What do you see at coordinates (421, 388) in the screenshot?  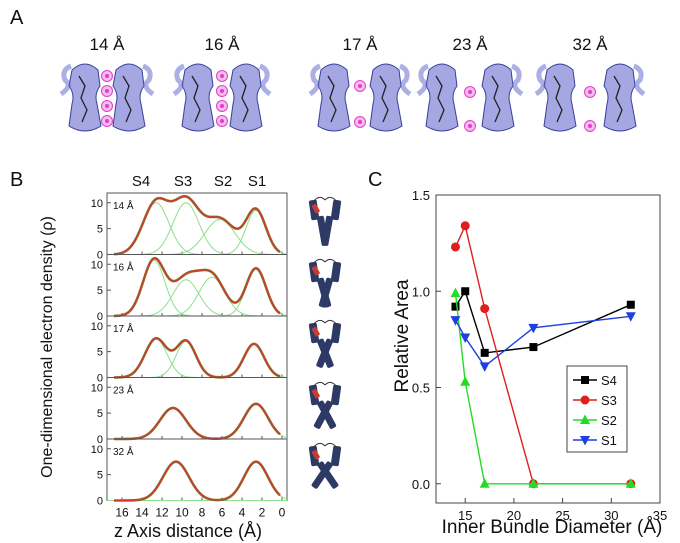 I see `y-tick-label: 0.5` at bounding box center [421, 388].